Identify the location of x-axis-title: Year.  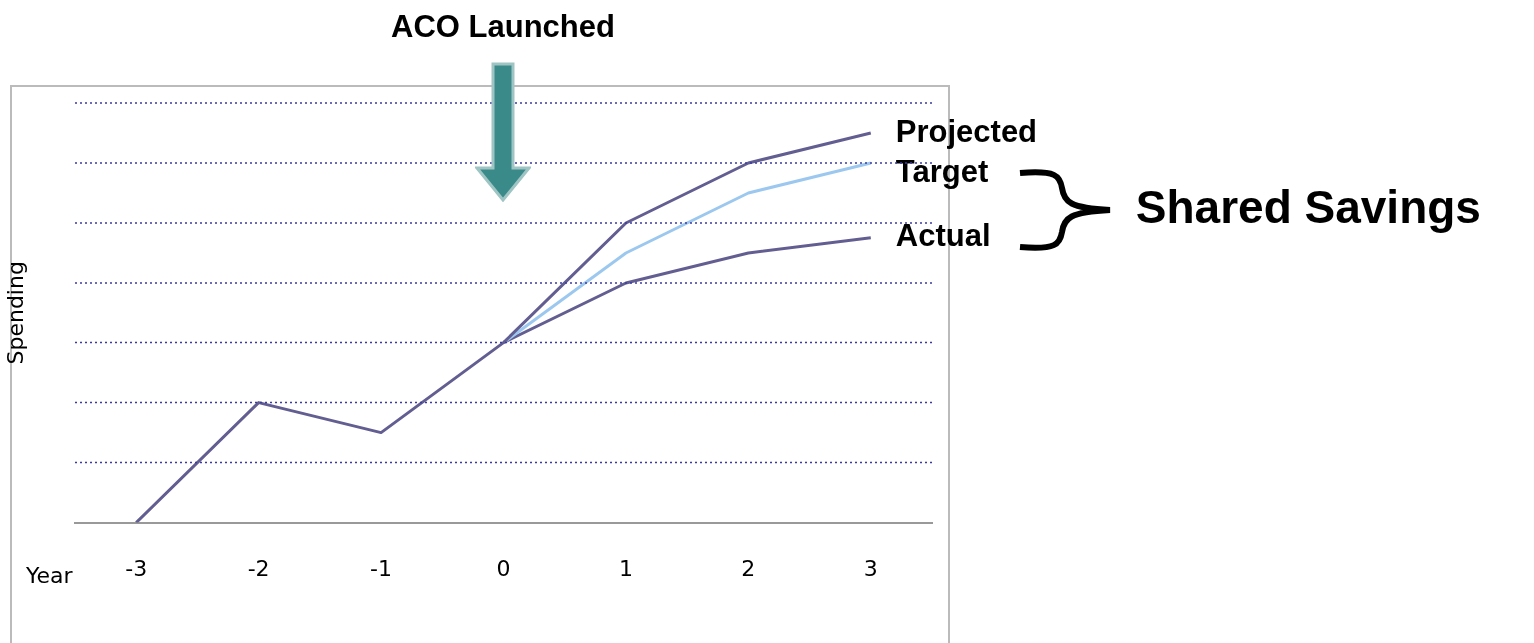
(49, 575).